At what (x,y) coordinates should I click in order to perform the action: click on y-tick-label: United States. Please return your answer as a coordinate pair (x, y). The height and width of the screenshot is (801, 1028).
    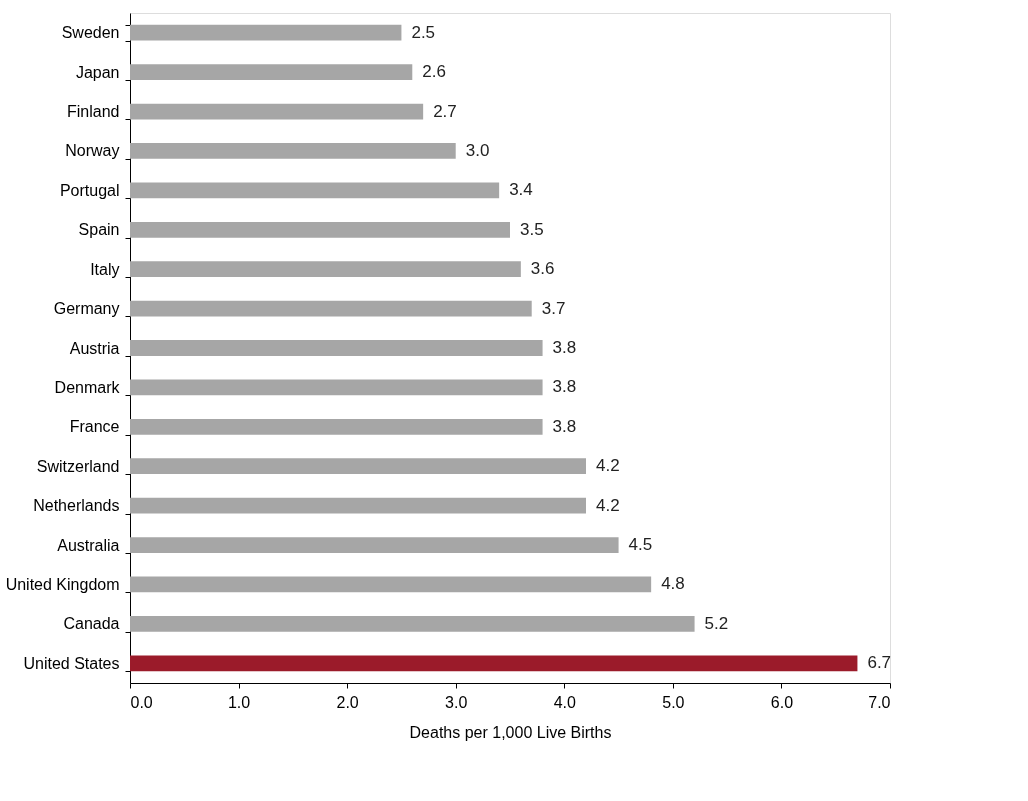
    Looking at the image, I should click on (71, 663).